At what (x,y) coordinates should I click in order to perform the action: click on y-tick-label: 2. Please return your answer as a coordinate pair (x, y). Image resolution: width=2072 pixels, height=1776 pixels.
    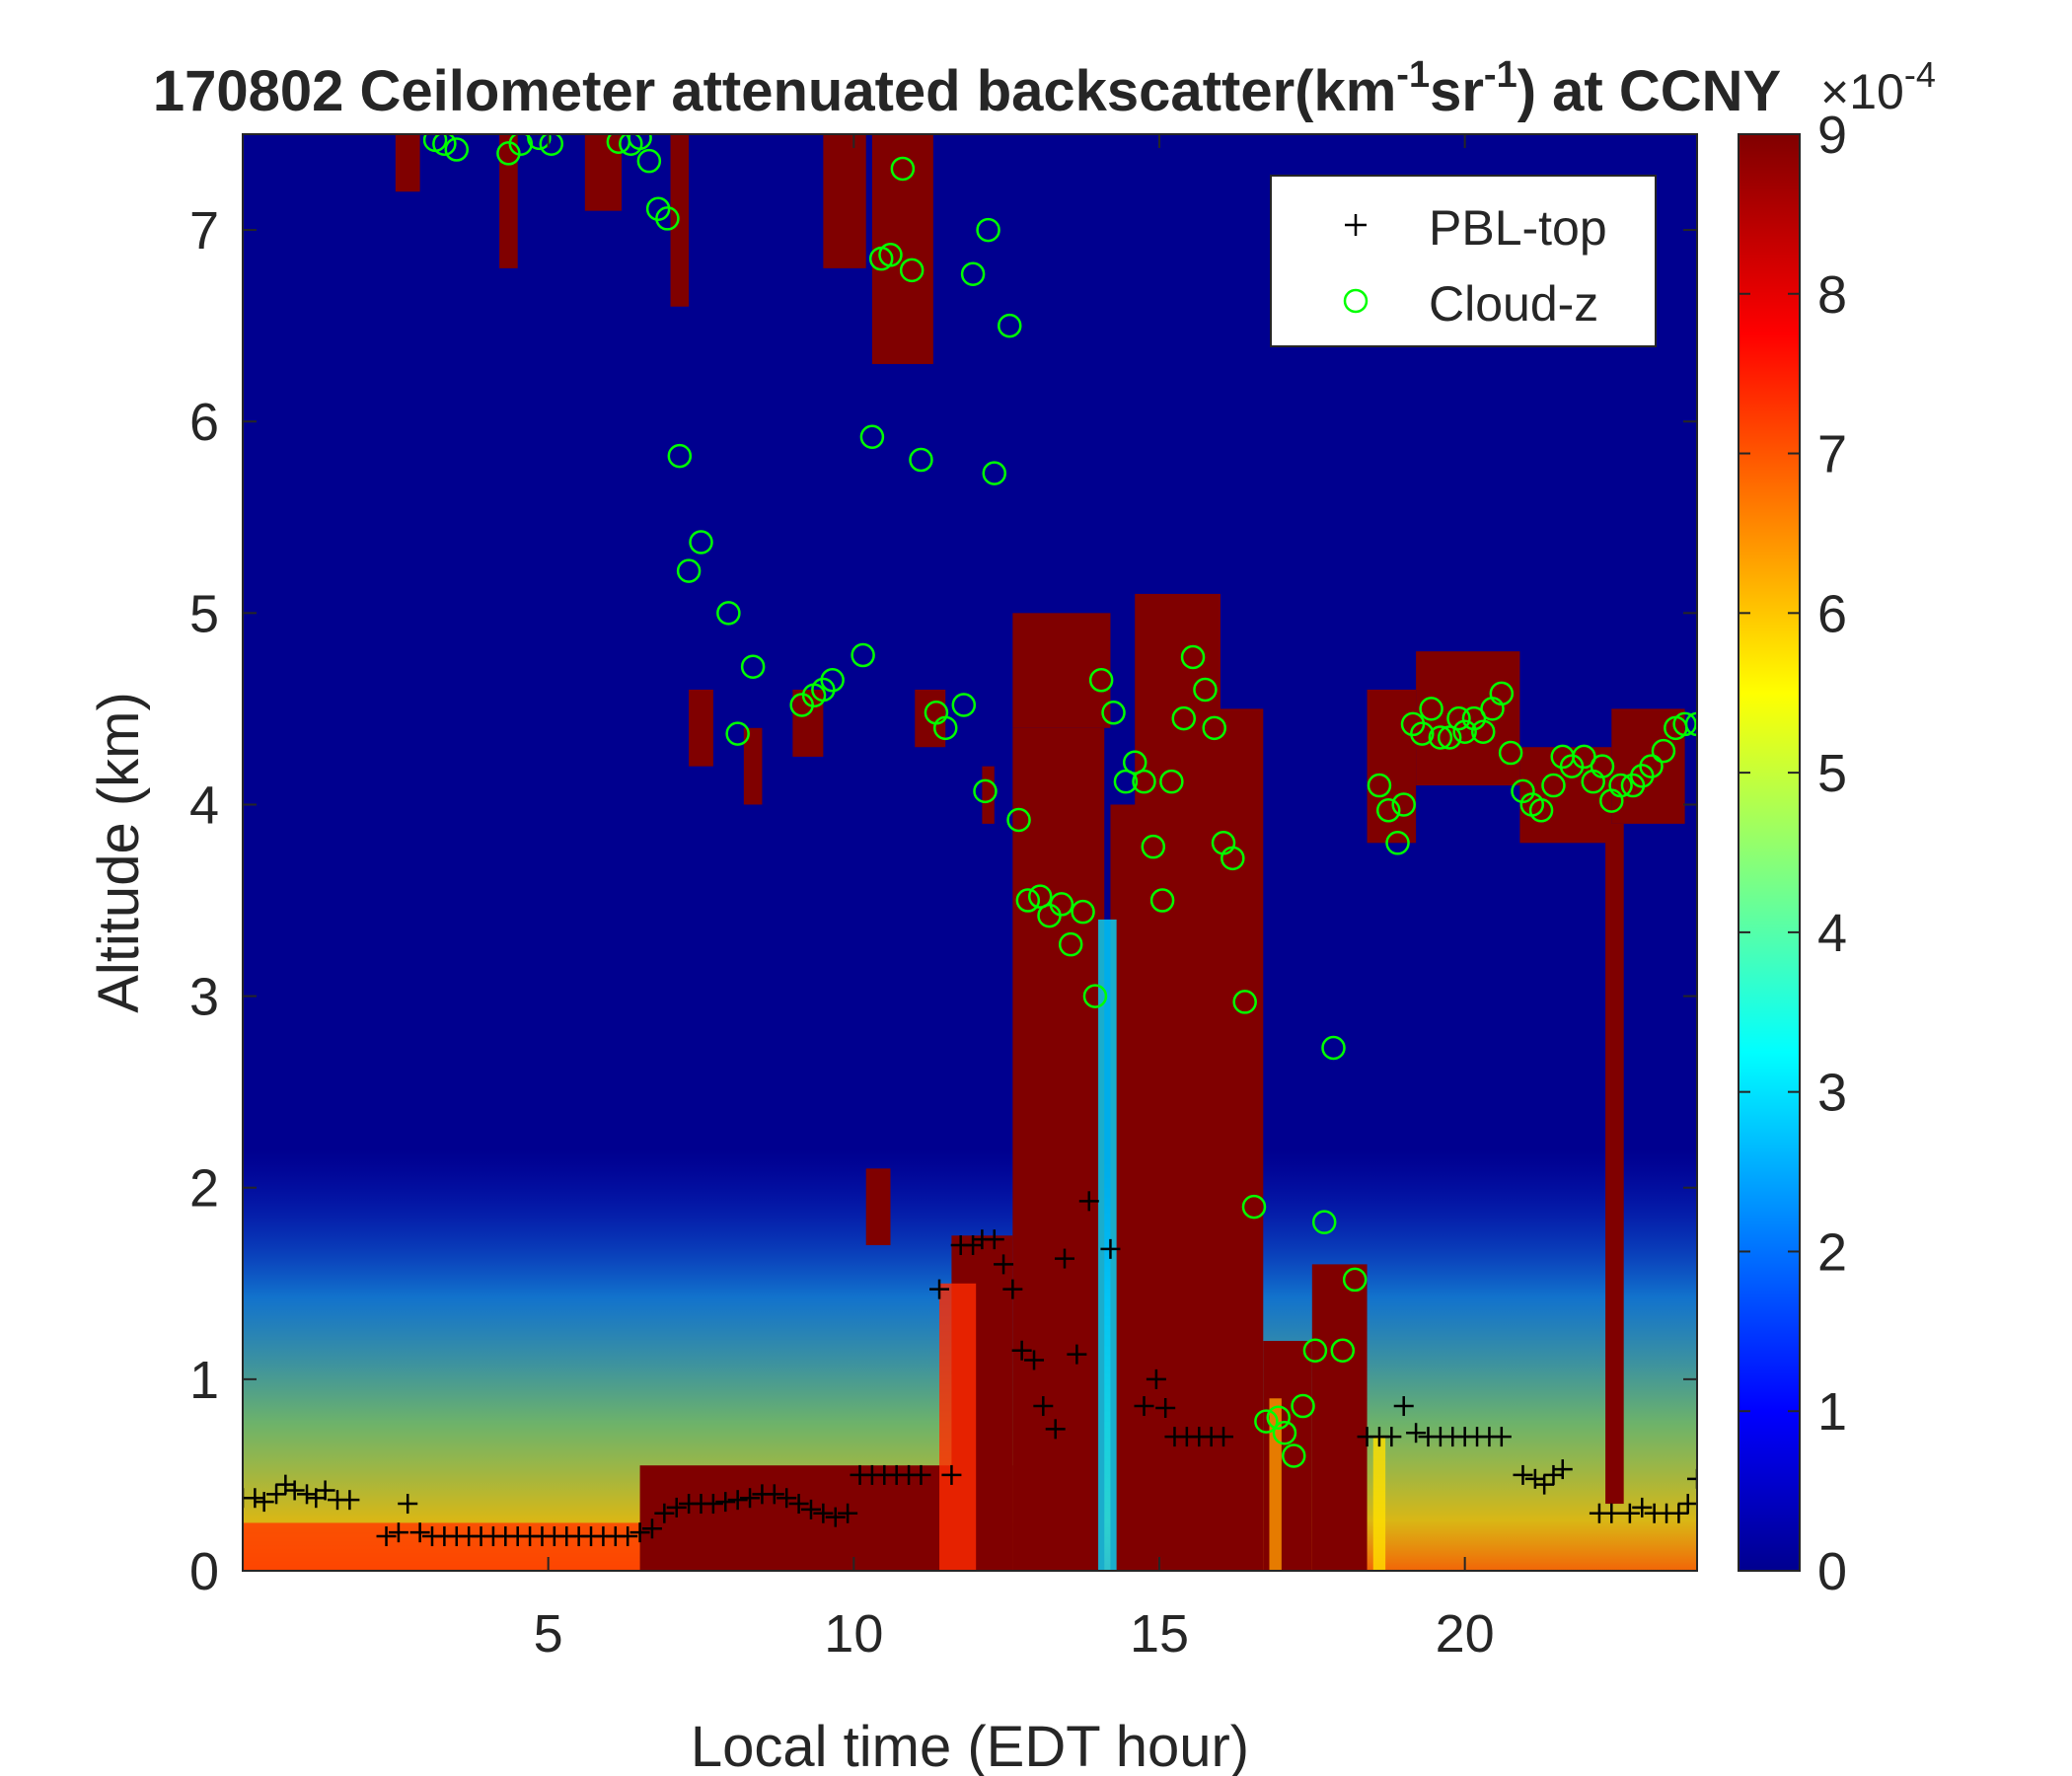
    Looking at the image, I should click on (204, 1189).